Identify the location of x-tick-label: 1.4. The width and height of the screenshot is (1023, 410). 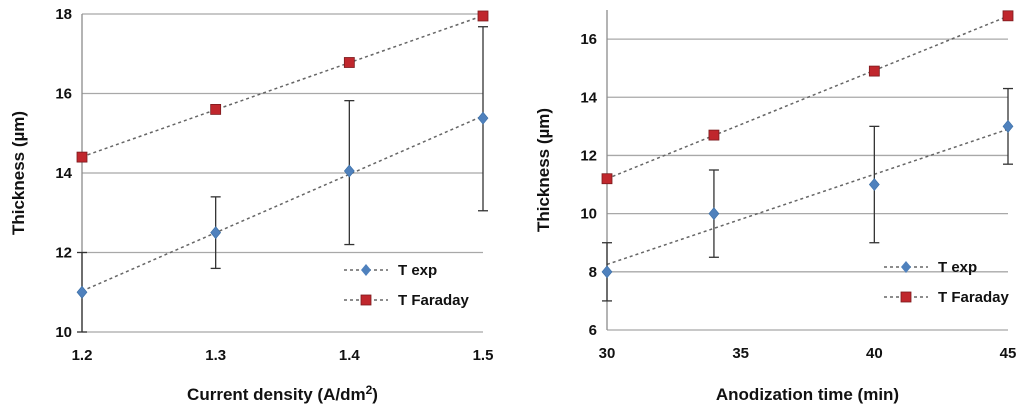
(350, 355).